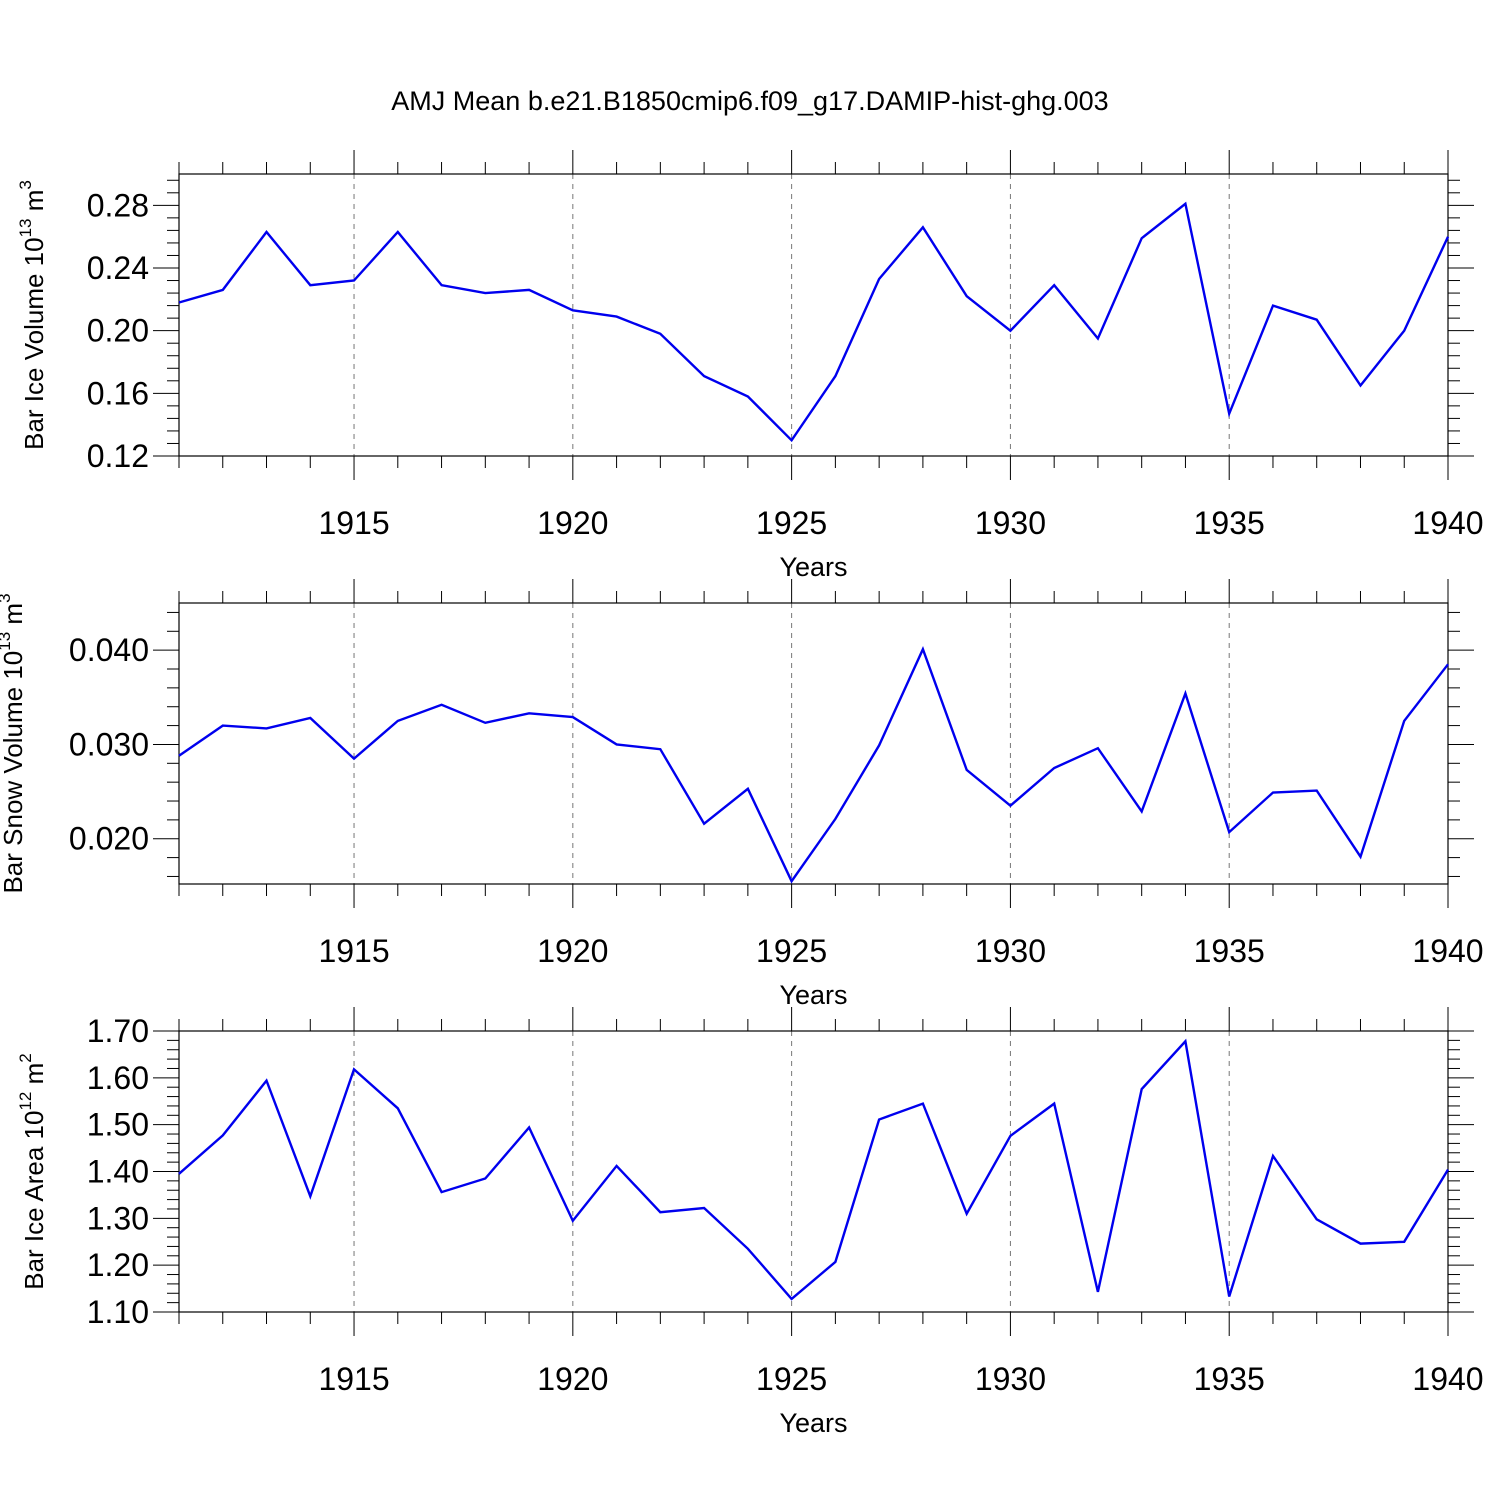  I want to click on y-tick-label: 1.40, so click(118, 1172).